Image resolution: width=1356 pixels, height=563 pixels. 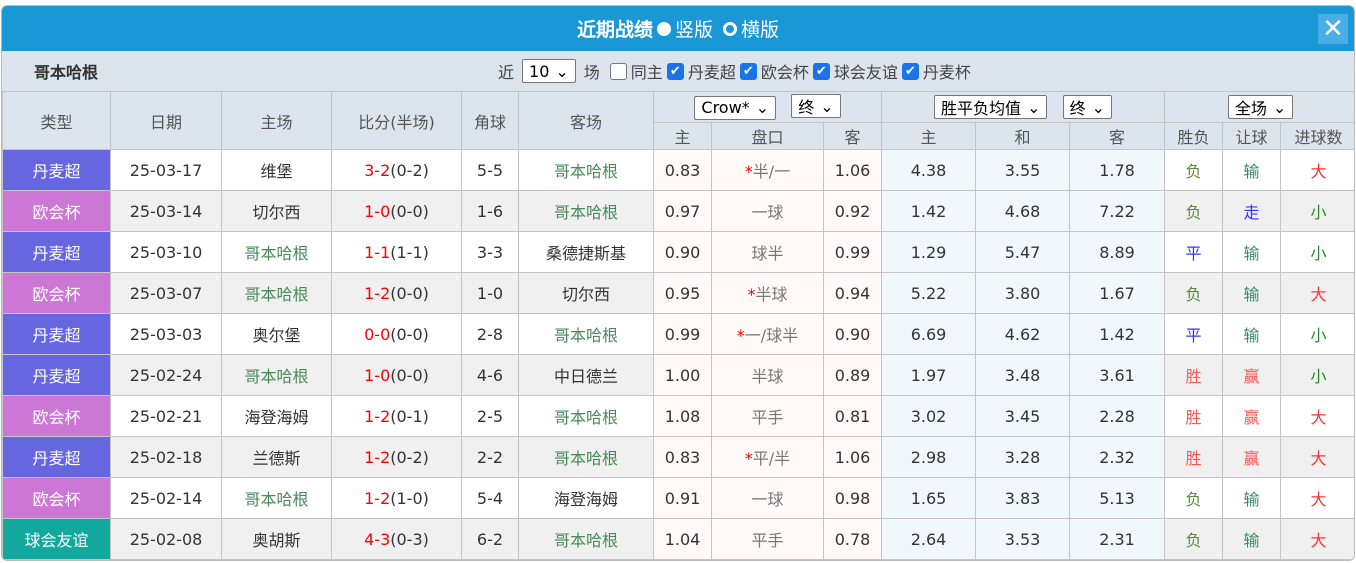 What do you see at coordinates (748, 71) in the screenshot?
I see `league-checkbox-1: ✔` at bounding box center [748, 71].